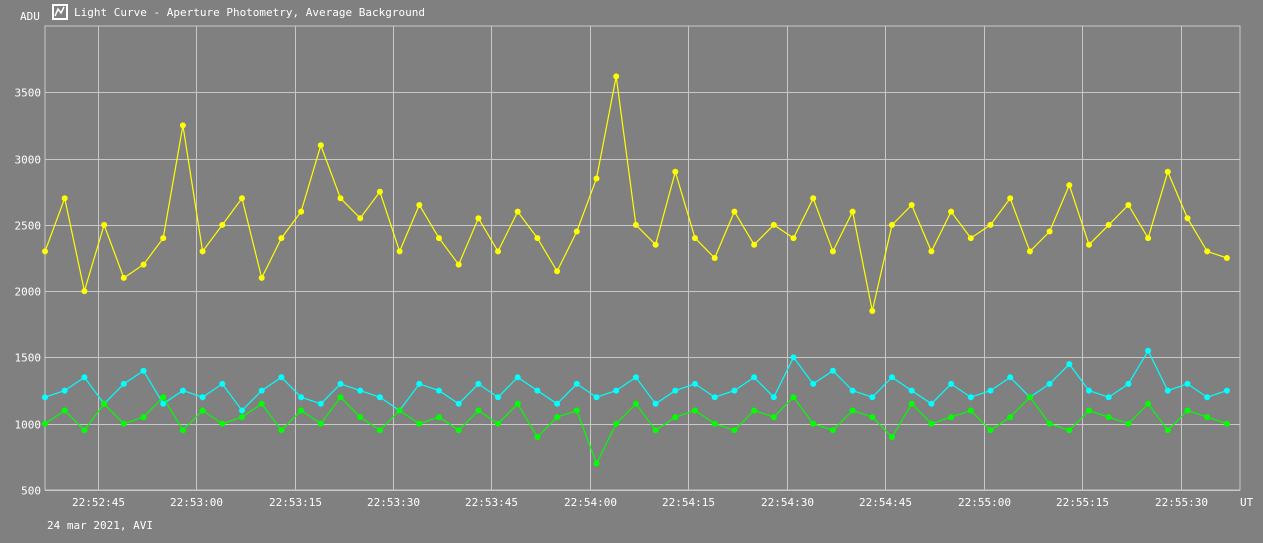  Describe the element at coordinates (28, 226) in the screenshot. I see `y-tick-label: 2500` at that location.